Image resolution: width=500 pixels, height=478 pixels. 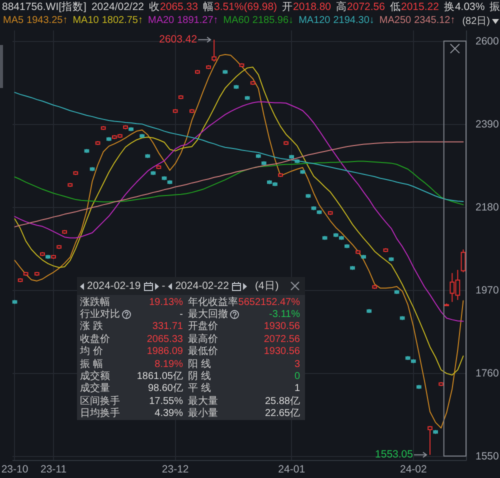 What do you see at coordinates (314, 21) in the screenshot?
I see `text: MA120` at bounding box center [314, 21].